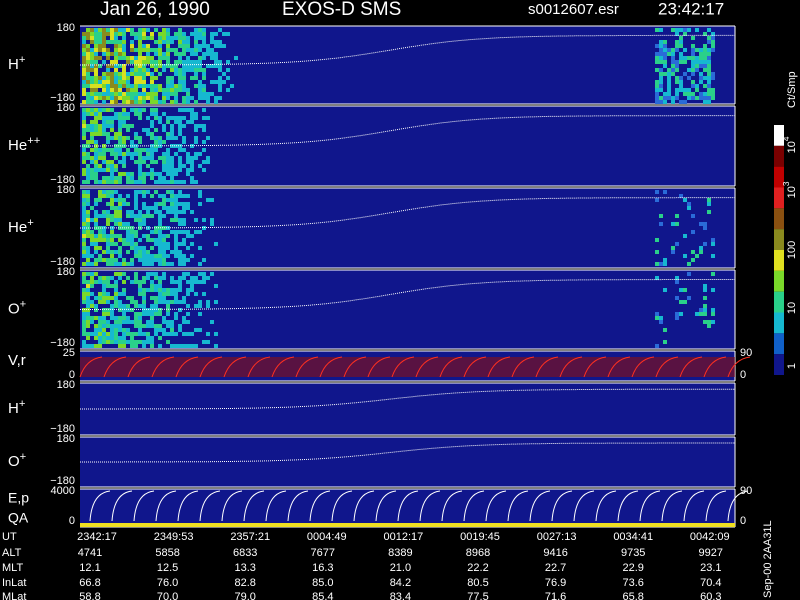  What do you see at coordinates (407, 50) in the screenshot?
I see `attitude-curve` at bounding box center [407, 50].